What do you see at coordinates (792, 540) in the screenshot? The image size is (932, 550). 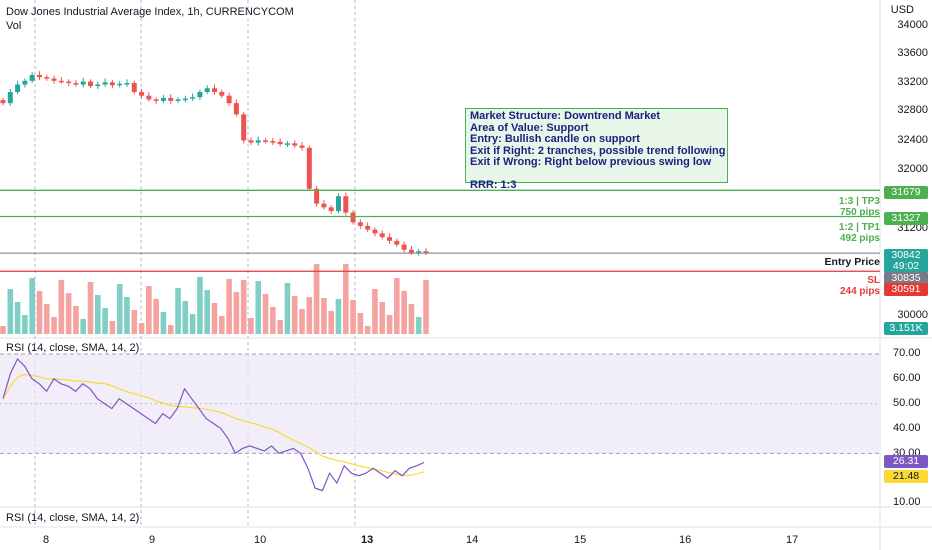 I see `time-tick: 17` at bounding box center [792, 540].